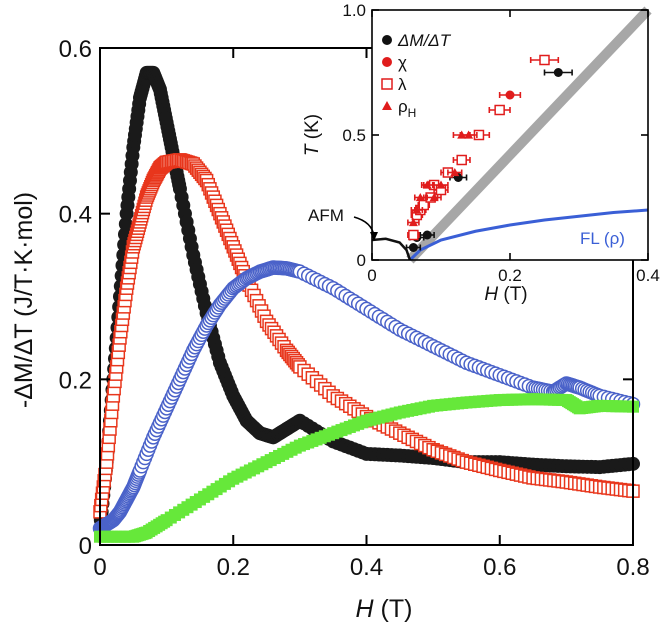 This screenshot has width=663, height=631. Describe the element at coordinates (75, 49) in the screenshot. I see `main-y-tick-label: 0.6` at that location.